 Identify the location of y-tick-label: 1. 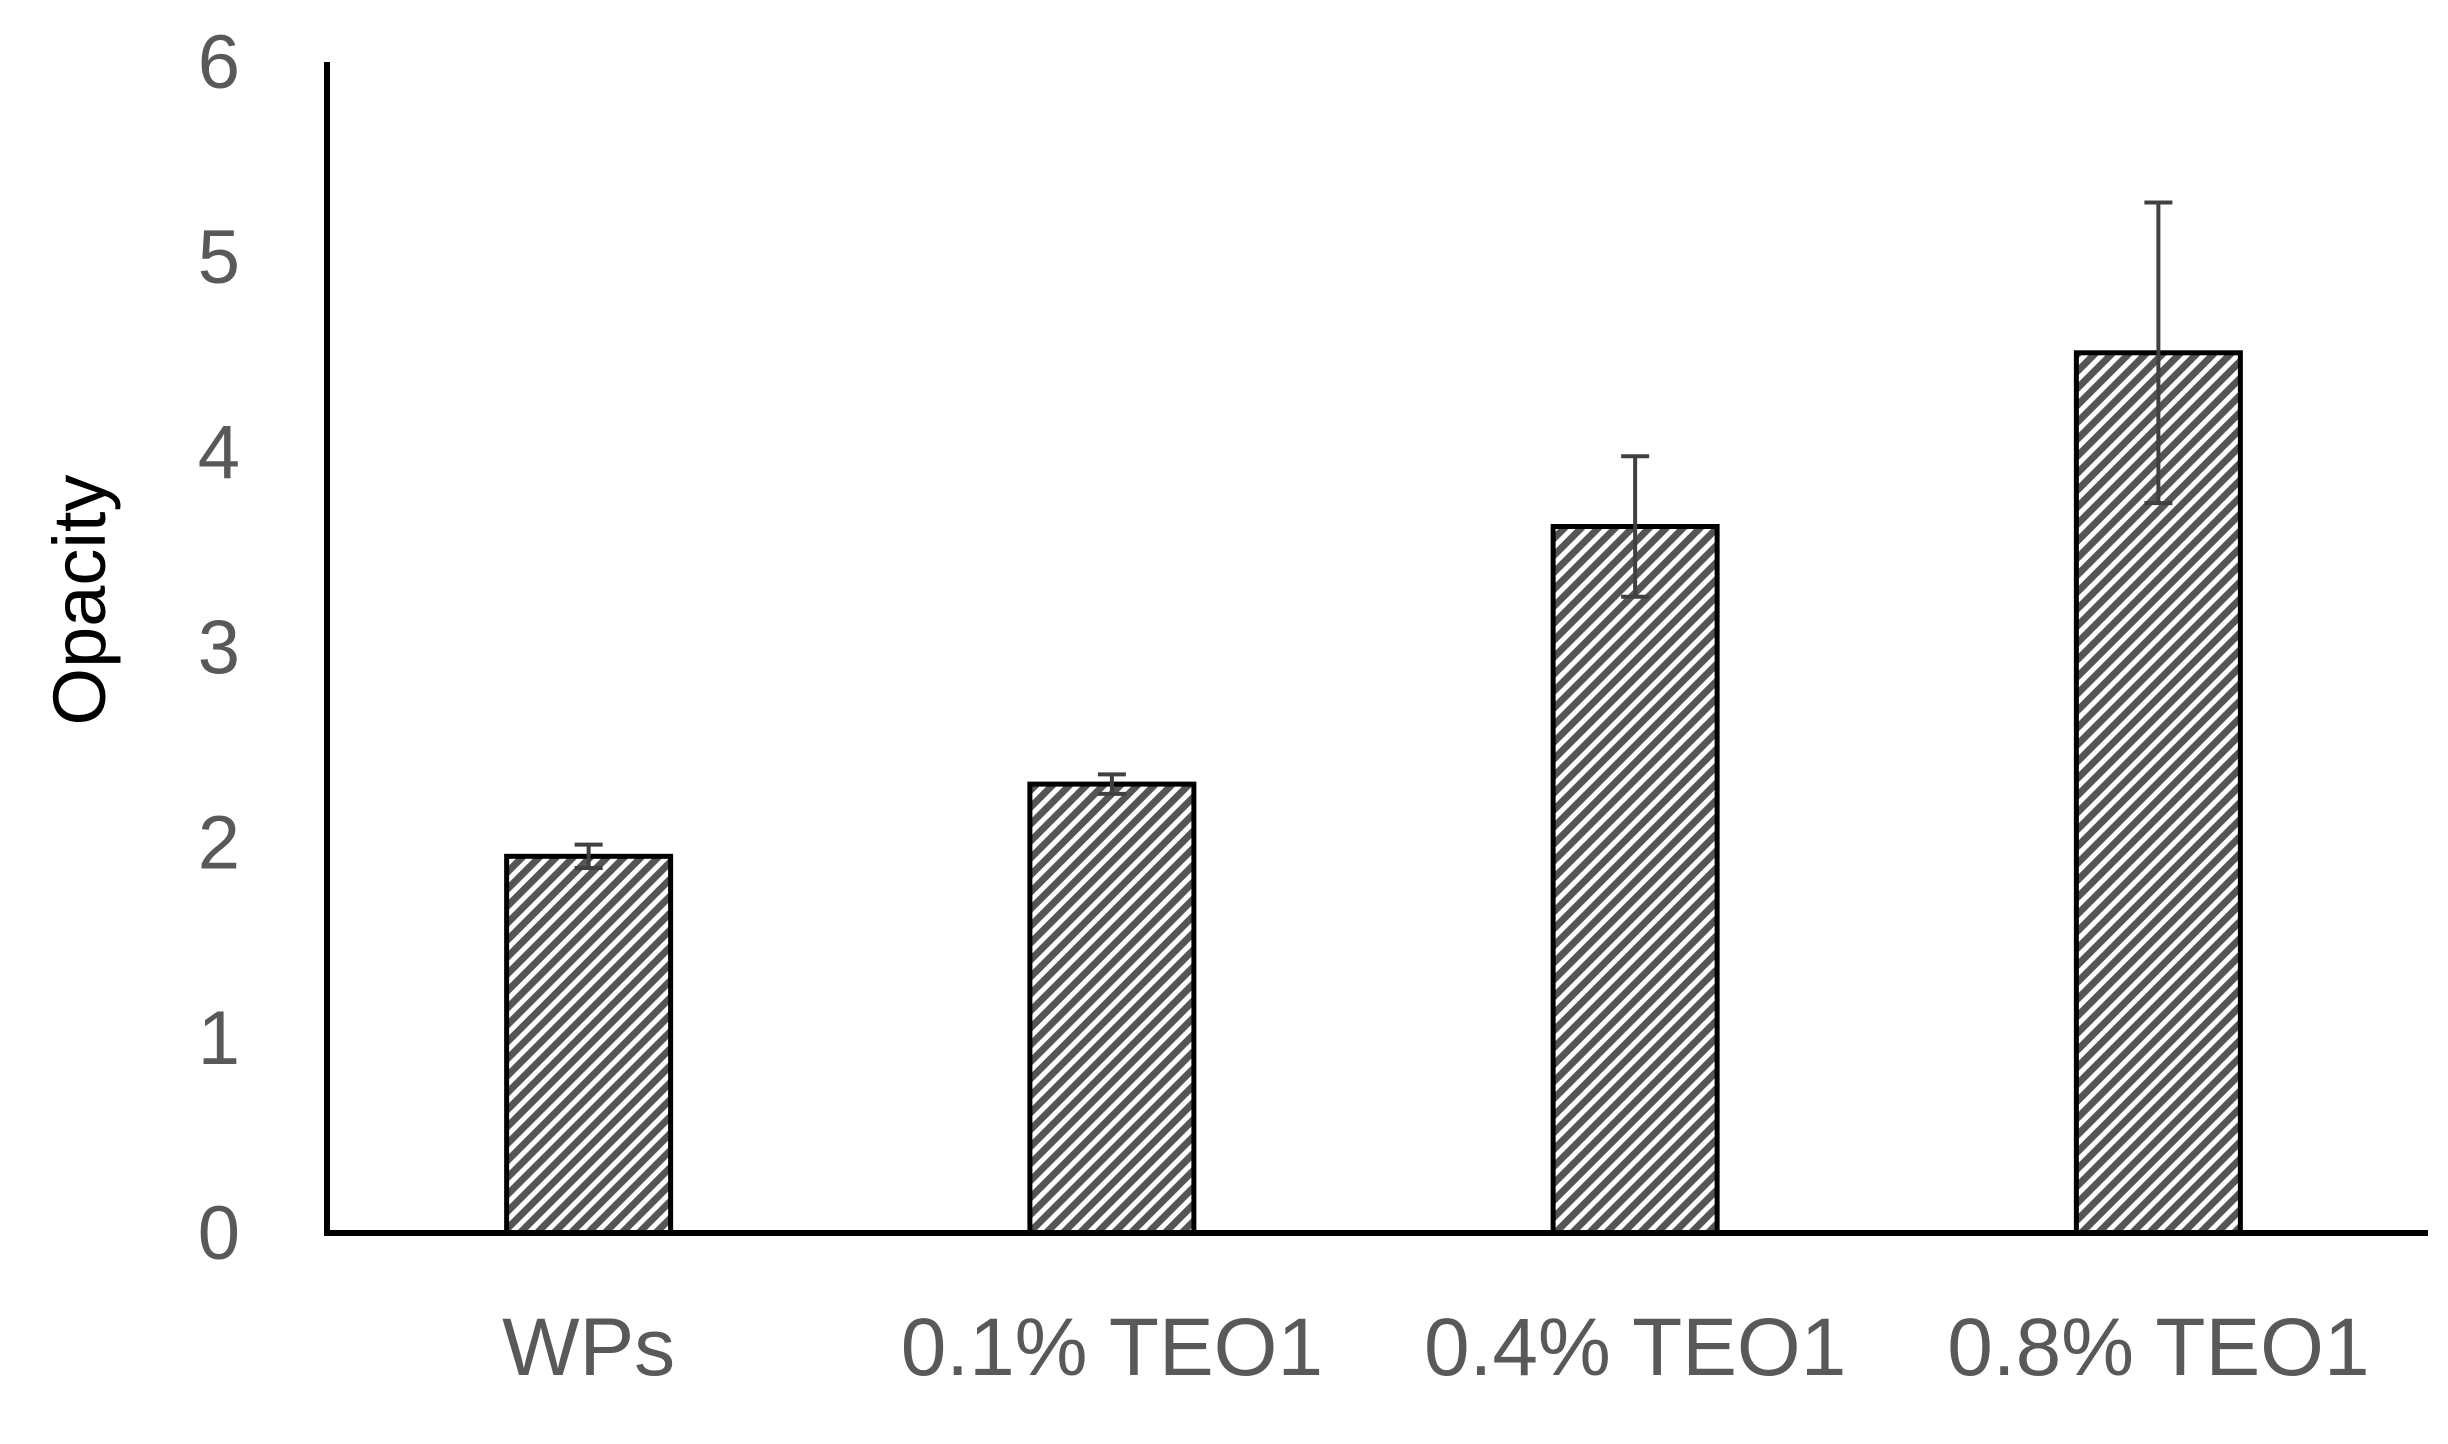
(219, 1038).